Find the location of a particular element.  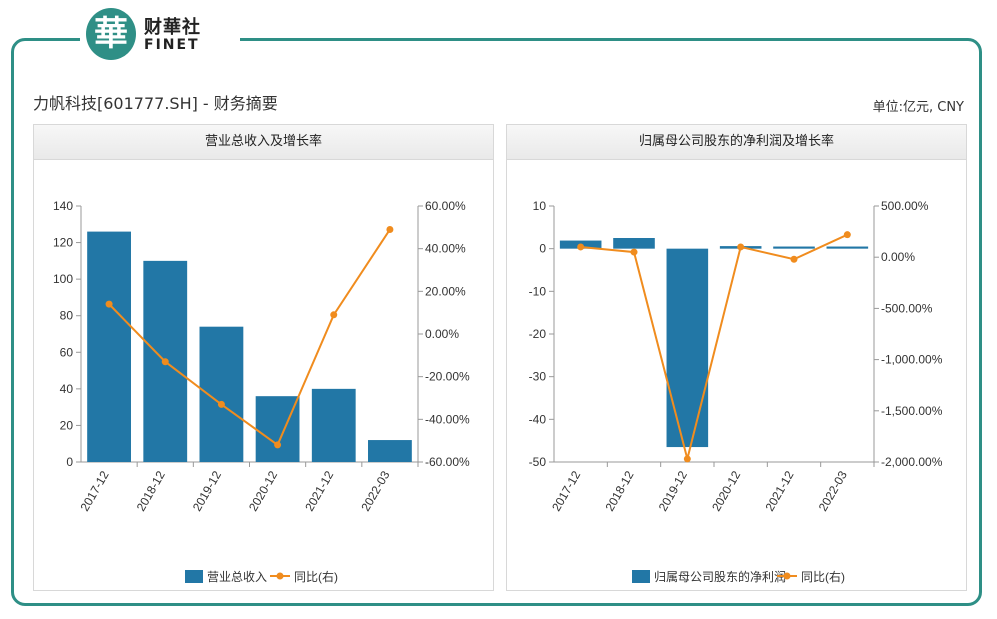

y-left-tick-label: 10 is located at coordinates (540, 206).